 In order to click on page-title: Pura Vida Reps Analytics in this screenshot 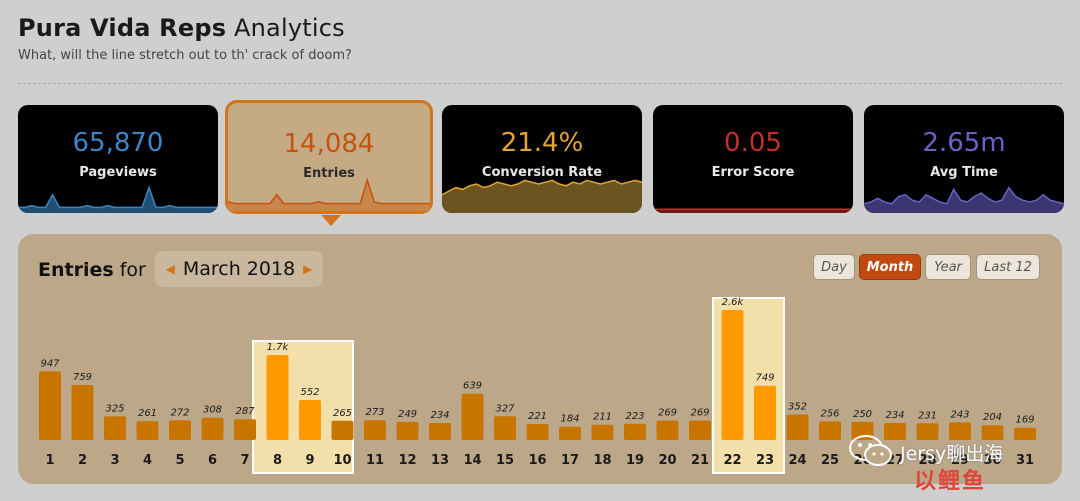, I will do `click(181, 28)`.